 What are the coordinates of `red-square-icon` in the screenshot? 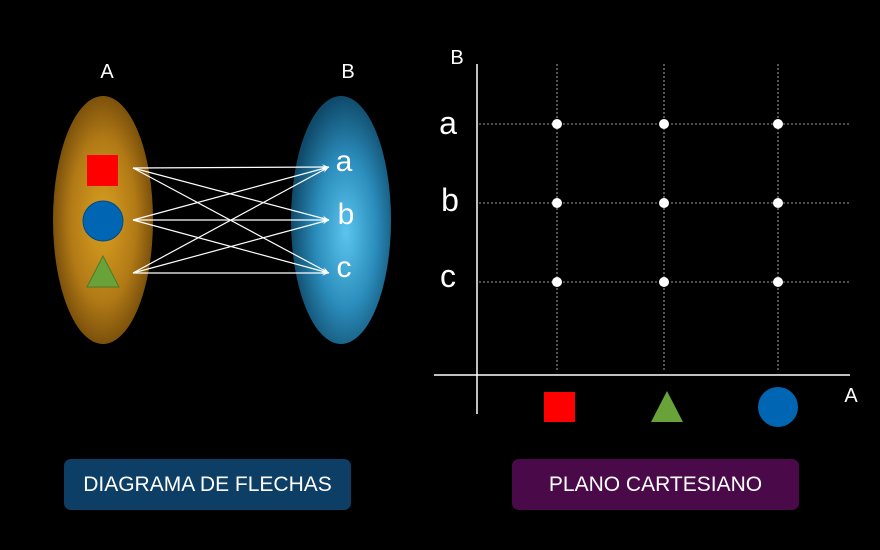 It's located at (102, 170).